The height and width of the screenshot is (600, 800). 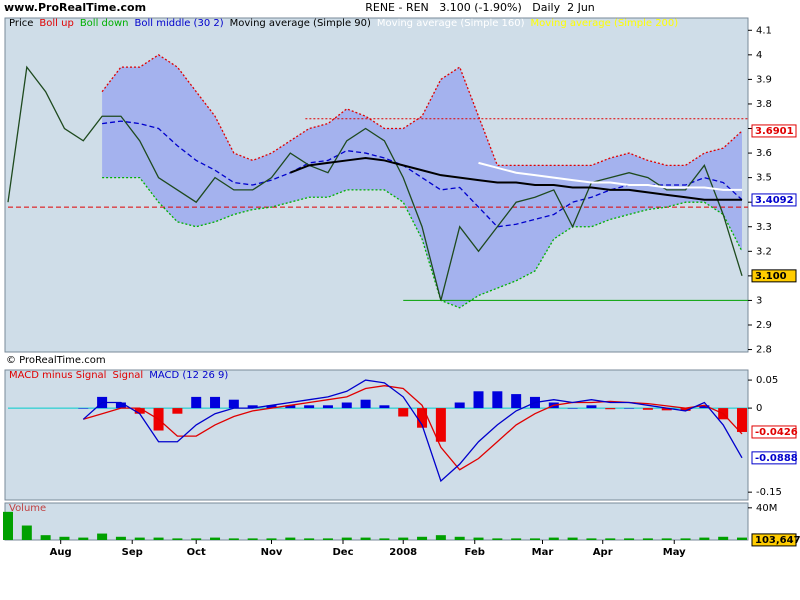 What do you see at coordinates (342, 552) in the screenshot?
I see `x-tick-label: Dec` at bounding box center [342, 552].